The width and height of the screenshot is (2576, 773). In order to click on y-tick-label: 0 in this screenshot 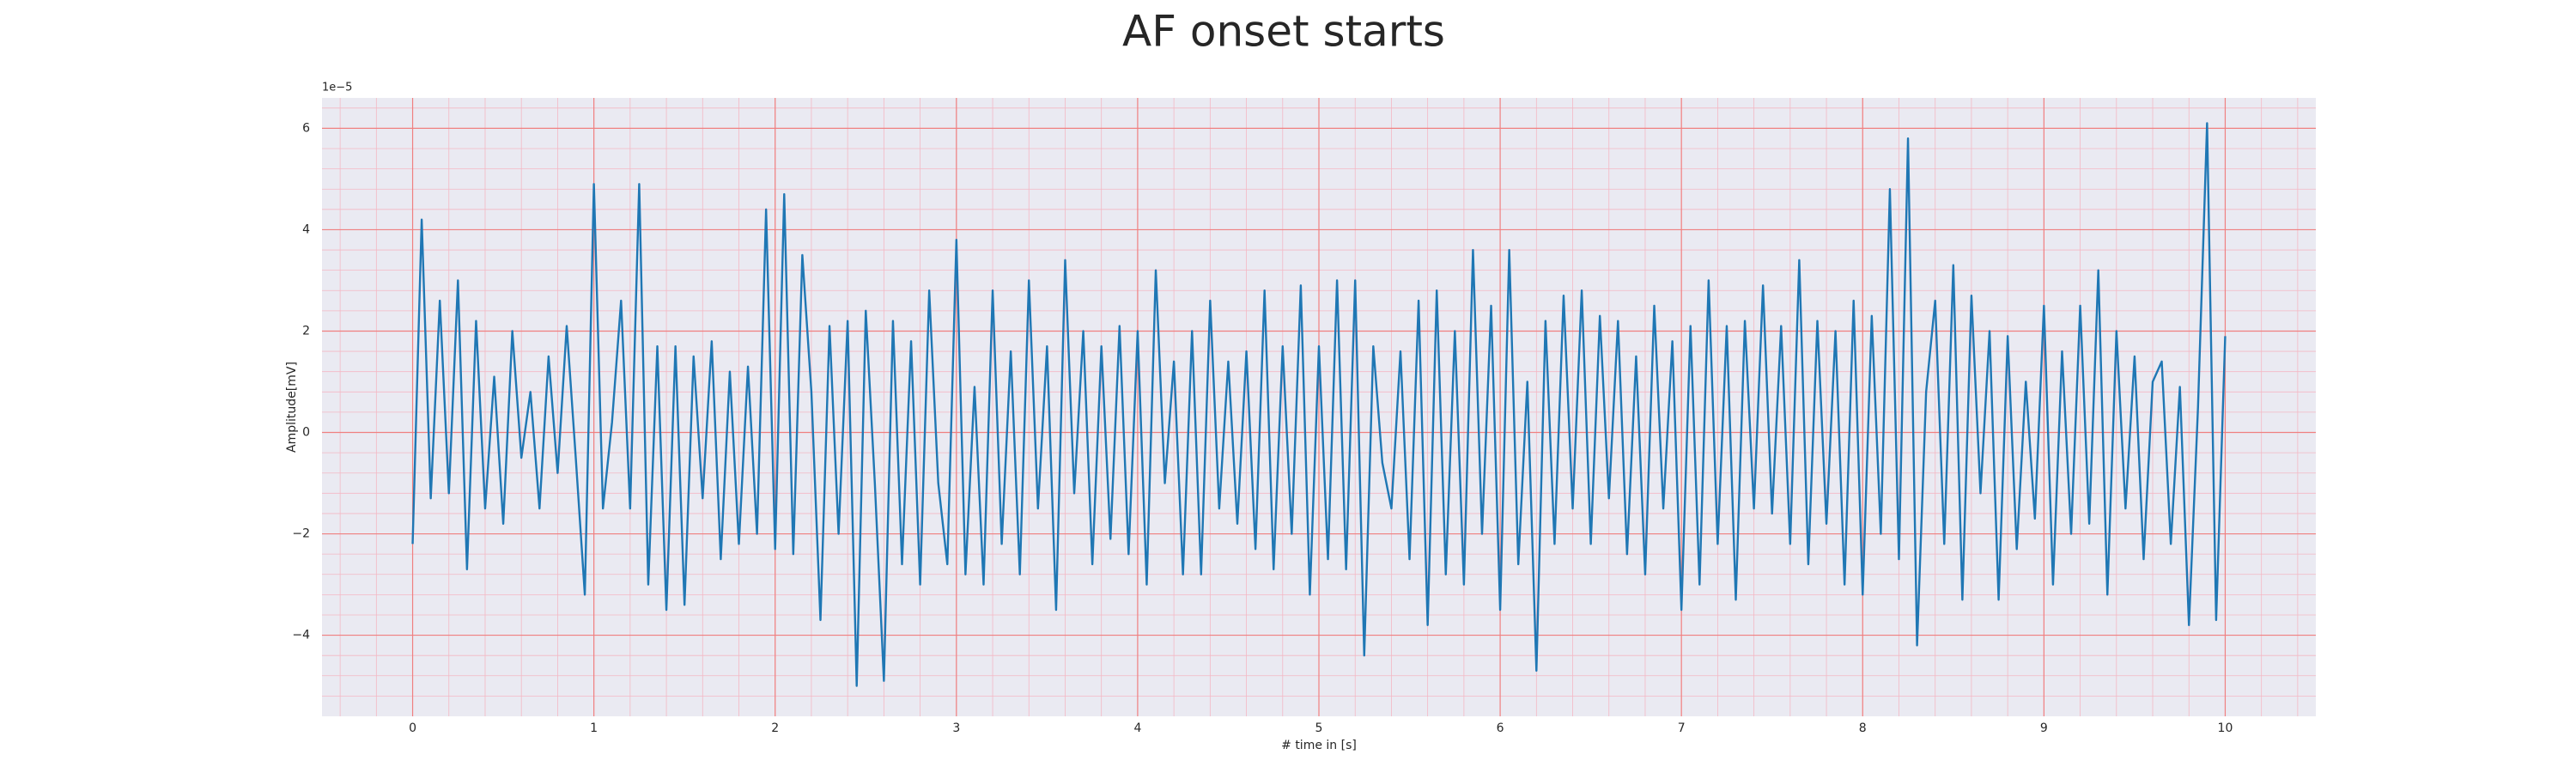, I will do `click(306, 433)`.